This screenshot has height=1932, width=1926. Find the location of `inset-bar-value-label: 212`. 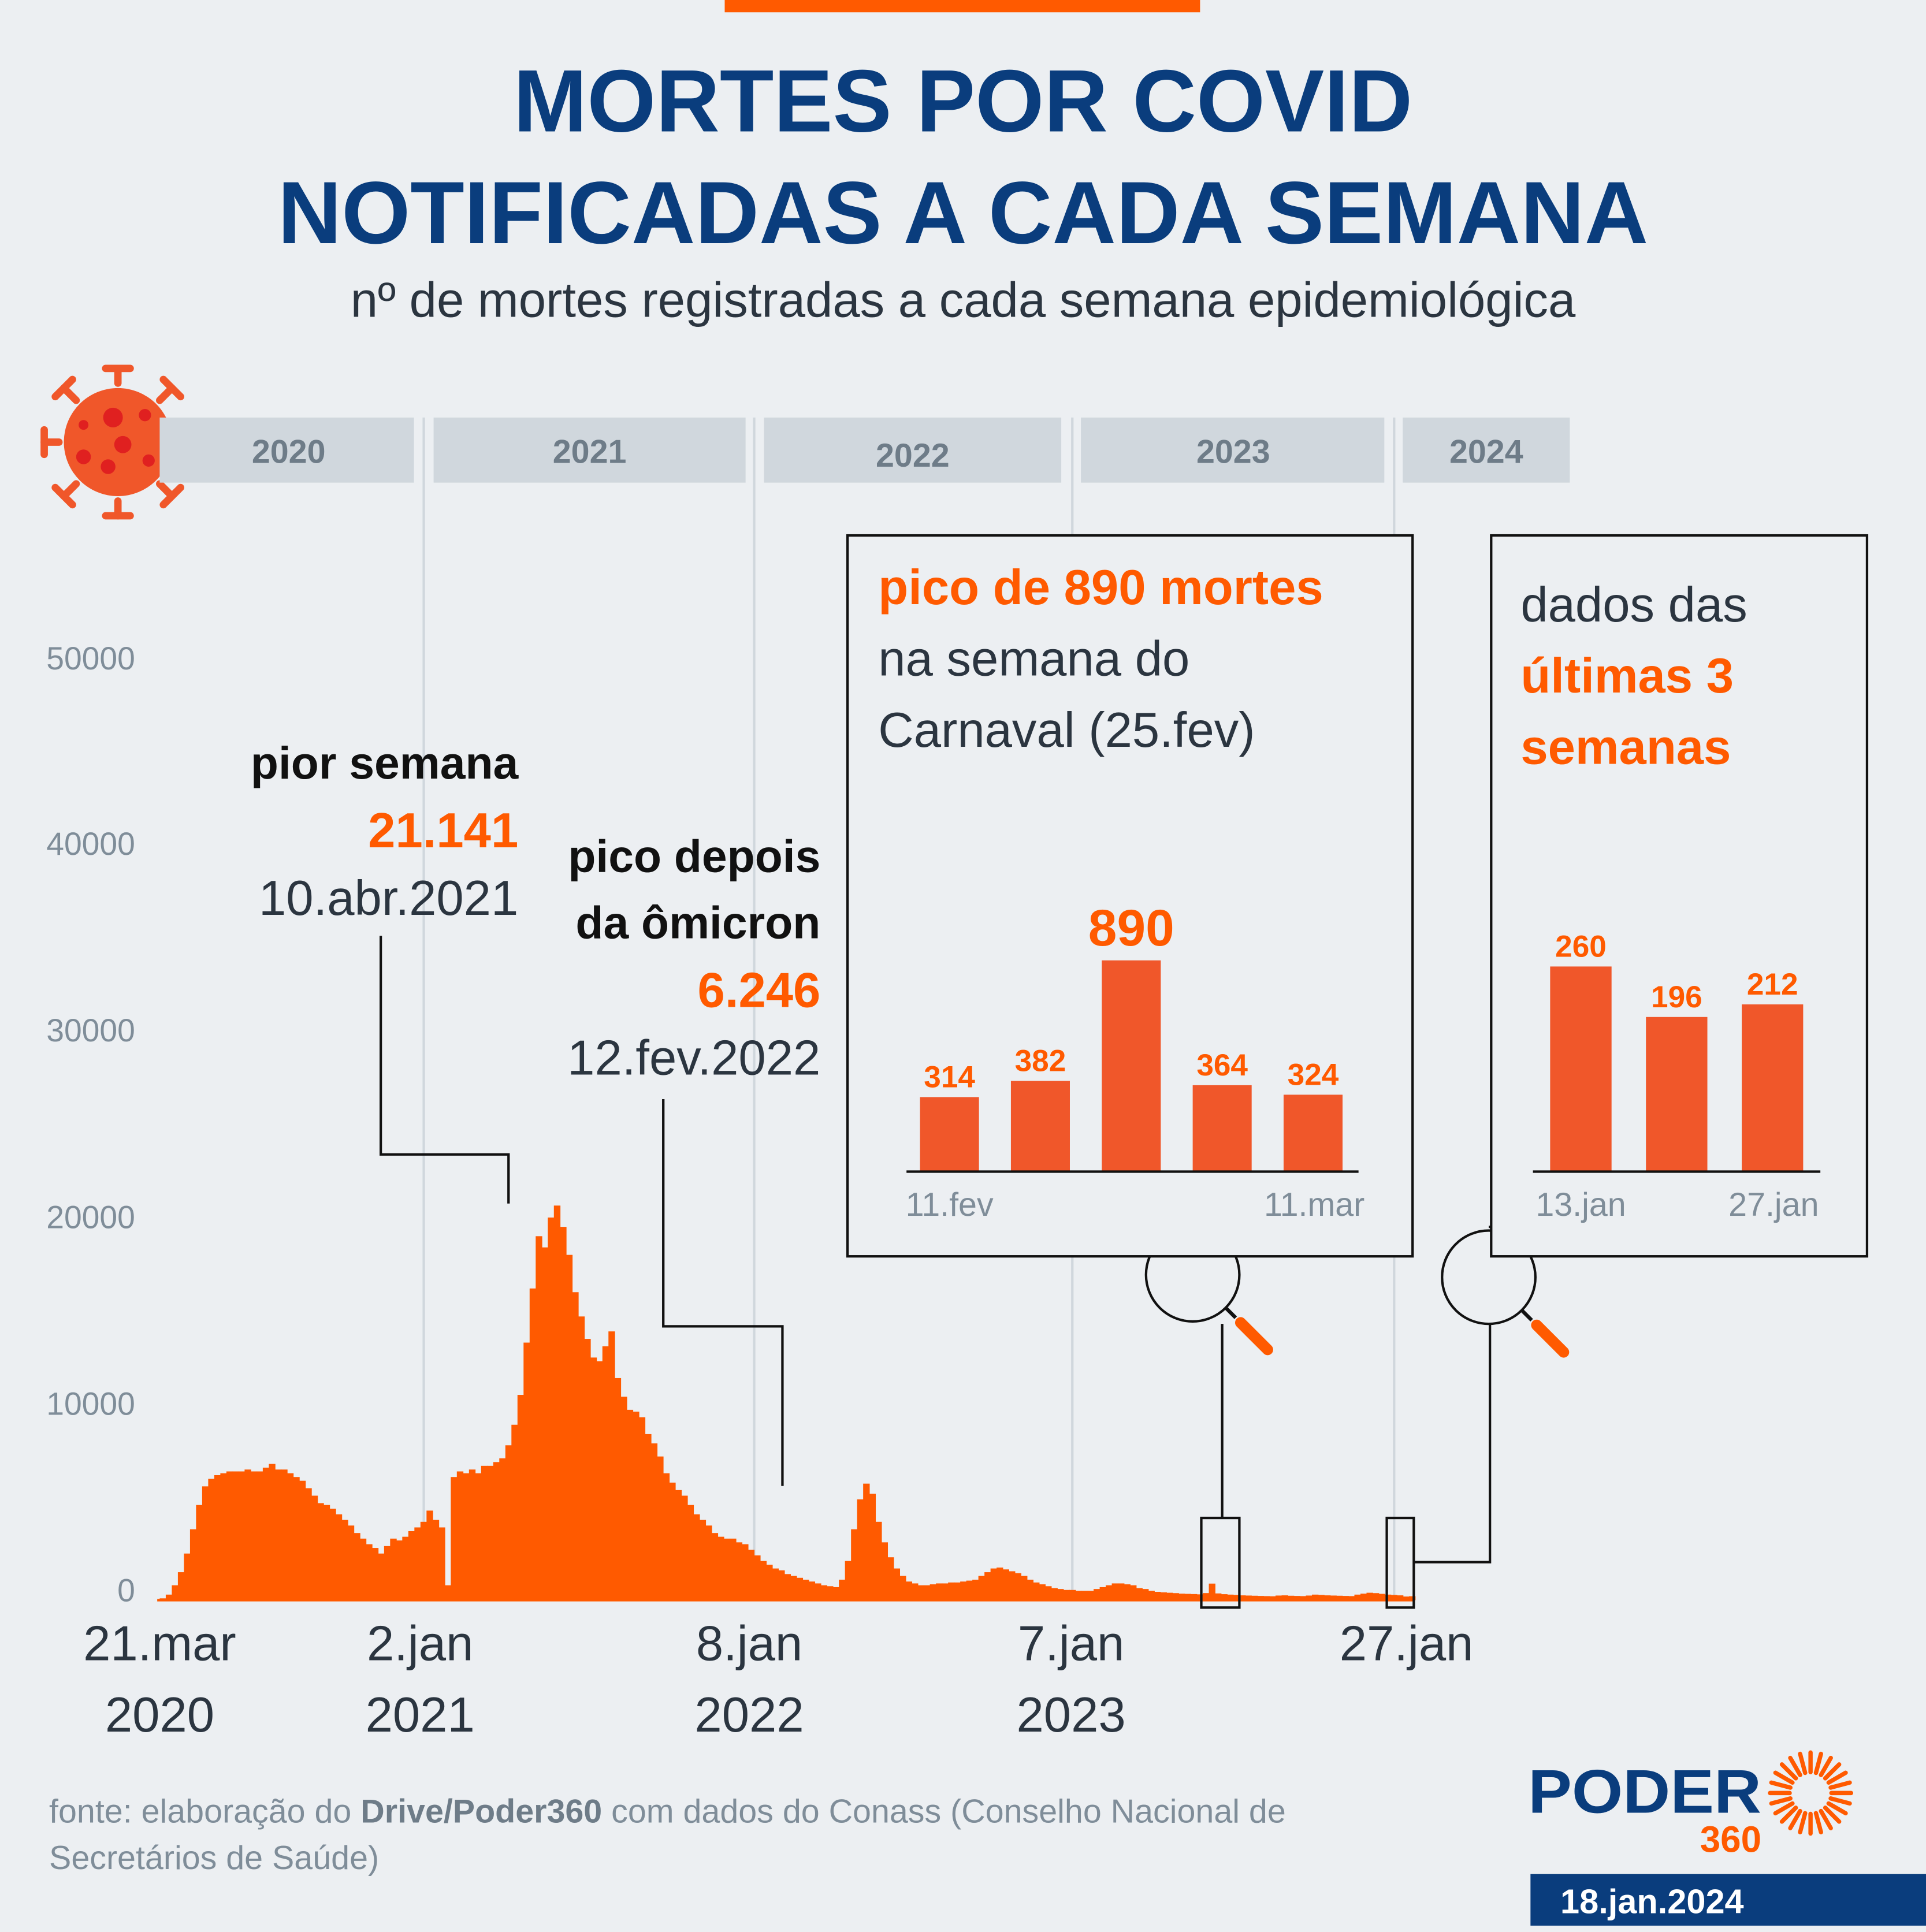

inset-bar-value-label: 212 is located at coordinates (1772, 985).